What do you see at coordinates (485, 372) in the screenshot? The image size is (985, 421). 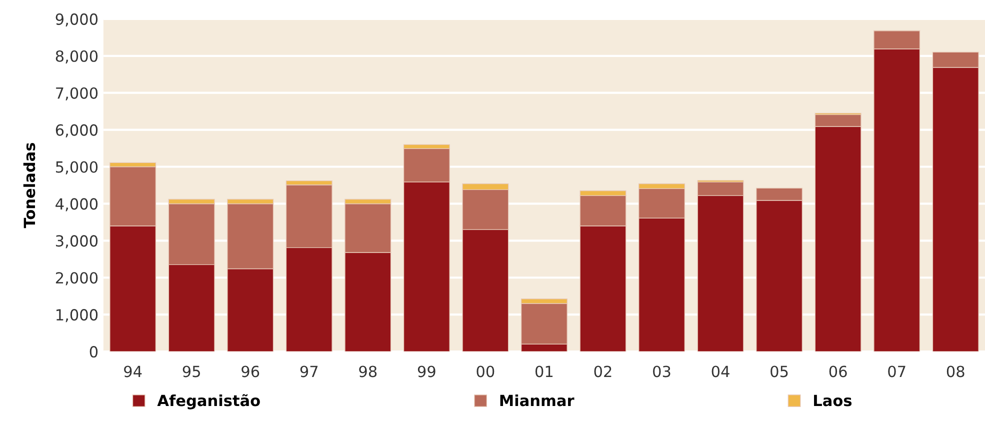 I see `x-tick-label: 00` at bounding box center [485, 372].